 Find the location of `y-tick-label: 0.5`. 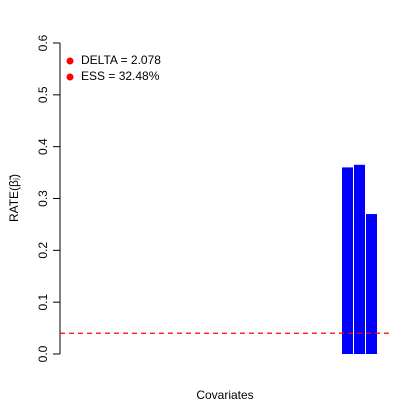

y-tick-label: 0.5 is located at coordinates (43, 94).